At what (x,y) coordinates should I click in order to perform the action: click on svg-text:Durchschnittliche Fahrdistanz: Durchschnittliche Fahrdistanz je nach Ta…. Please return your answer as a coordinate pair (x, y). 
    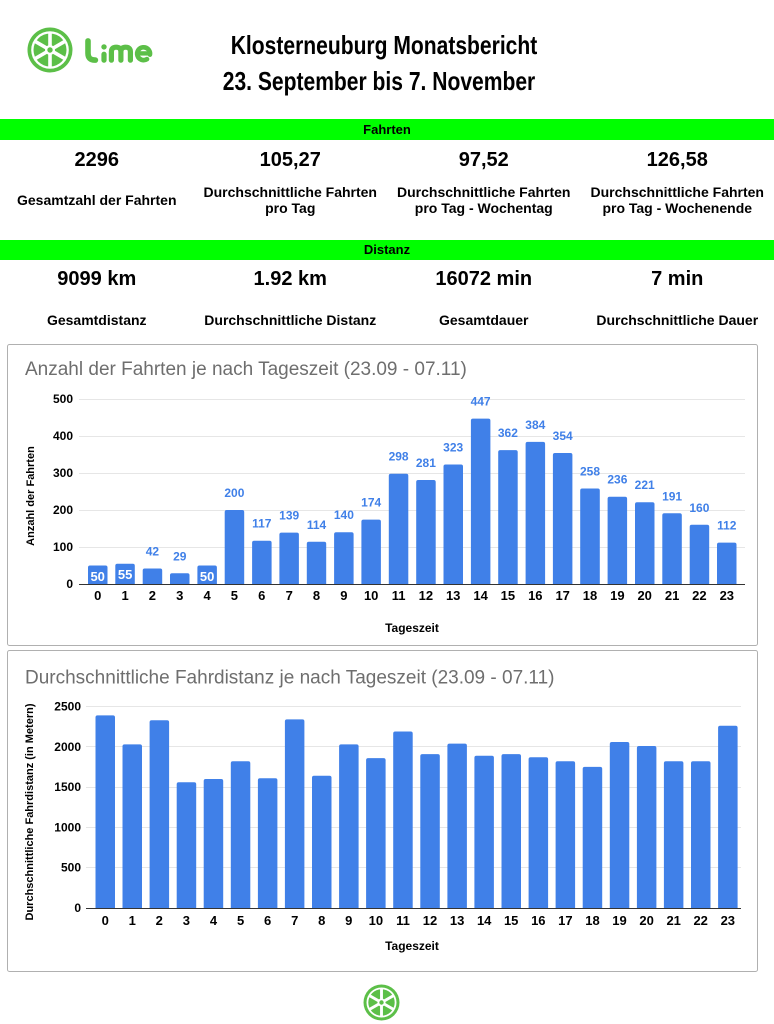
    Looking at the image, I should click on (289, 678).